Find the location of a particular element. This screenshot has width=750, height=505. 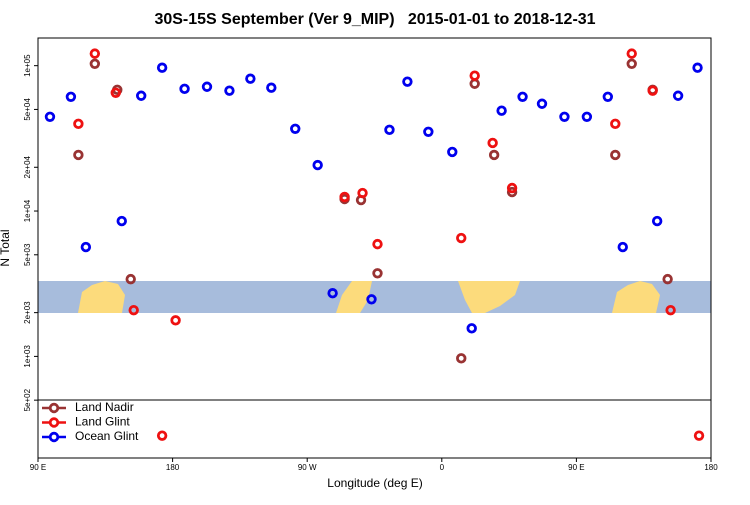

y-tick-label: 1e+03 is located at coordinates (27, 356).